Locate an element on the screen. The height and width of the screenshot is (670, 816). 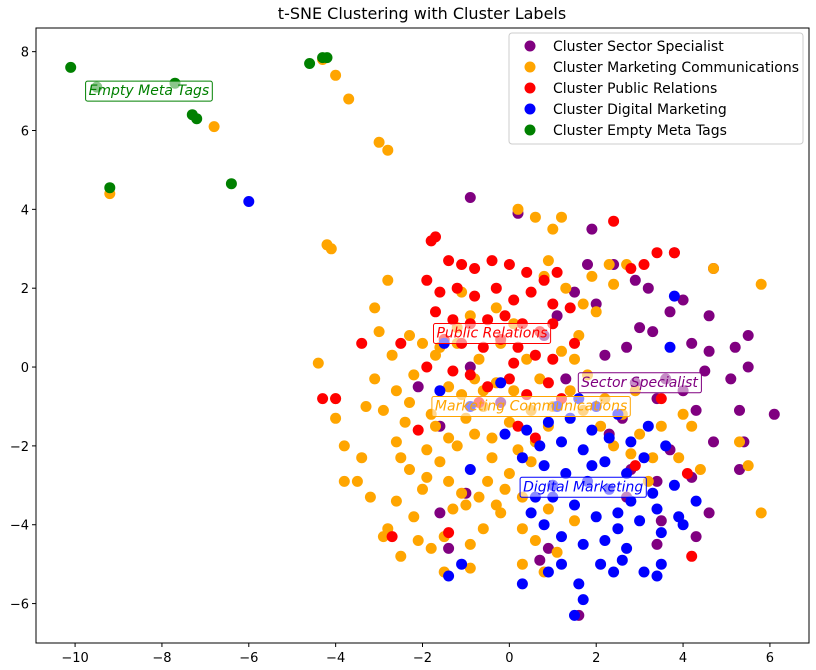
annotation-label: Sector Specialist is located at coordinates (639, 383).